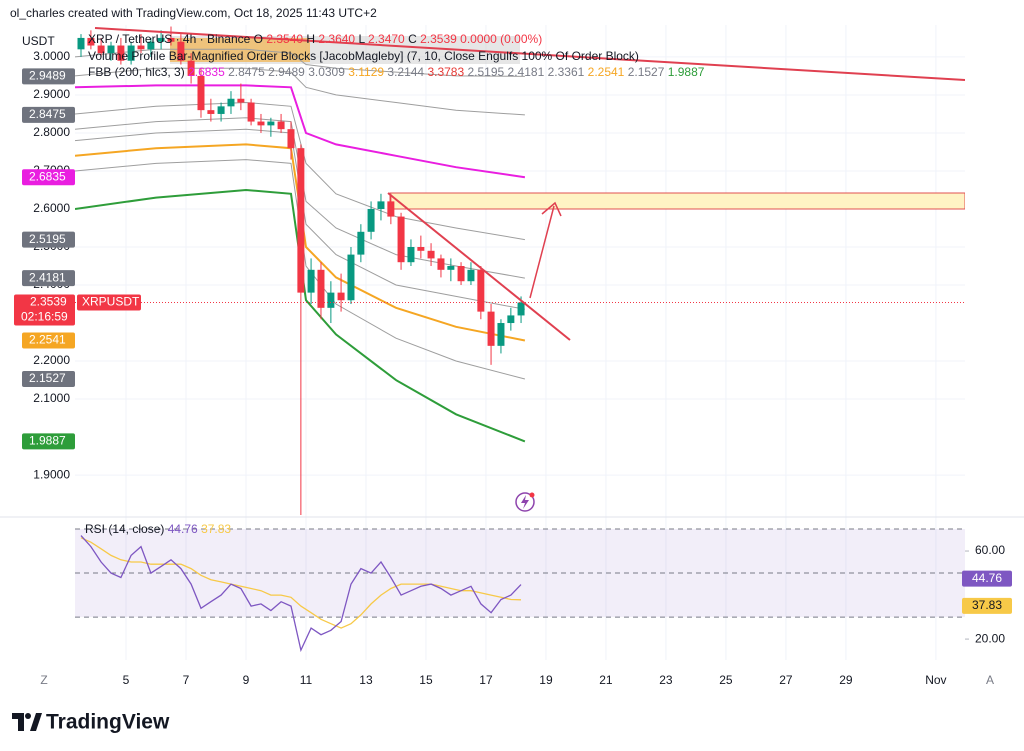 This screenshot has width=1024, height=751. What do you see at coordinates (183, 529) in the screenshot?
I see `rsi-legend-value: 44.76` at bounding box center [183, 529].